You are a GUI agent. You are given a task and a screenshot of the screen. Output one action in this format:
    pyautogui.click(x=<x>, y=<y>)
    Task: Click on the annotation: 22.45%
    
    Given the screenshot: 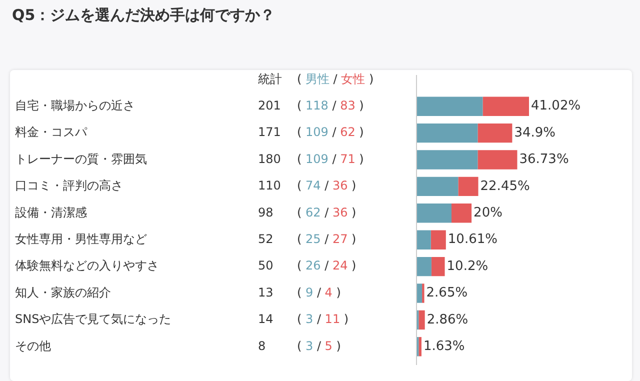 What is the action you would take?
    pyautogui.click(x=505, y=186)
    